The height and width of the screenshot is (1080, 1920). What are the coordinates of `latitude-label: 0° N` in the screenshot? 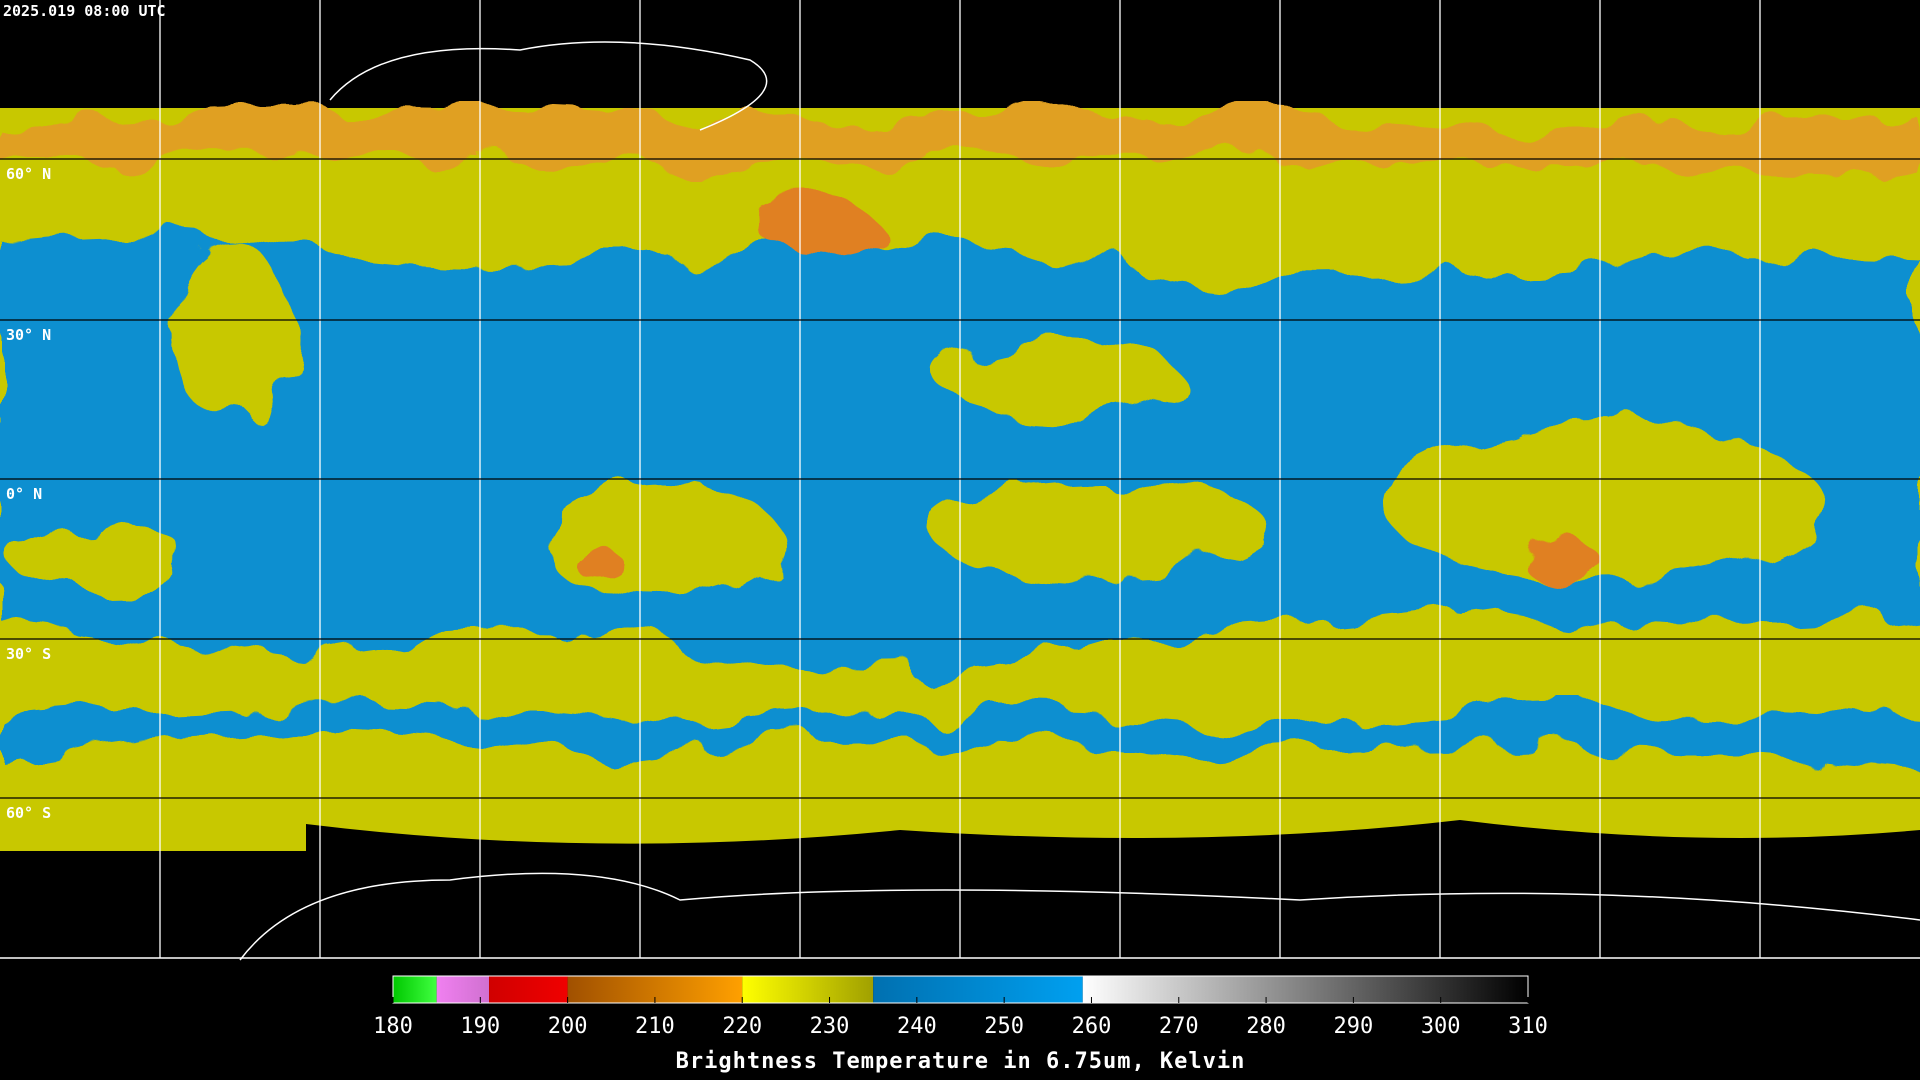 It's located at (24, 494).